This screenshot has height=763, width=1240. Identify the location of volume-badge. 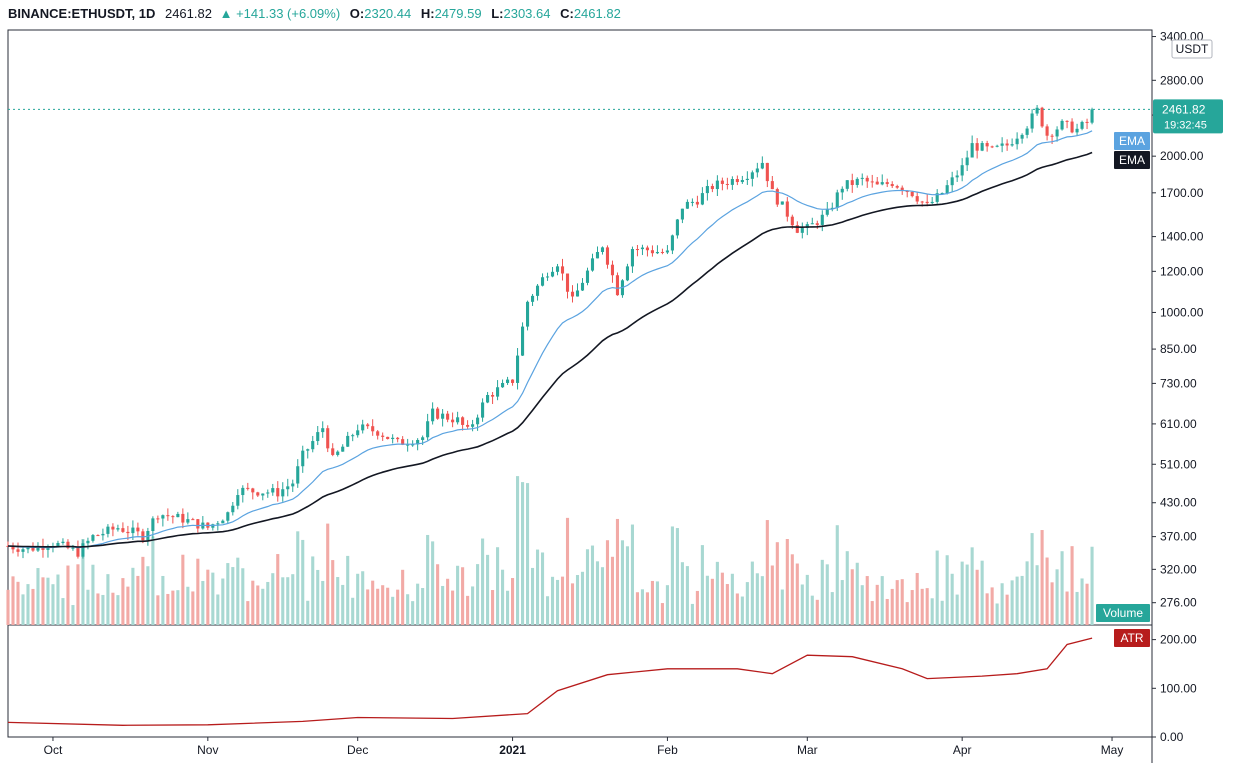
(1123, 613).